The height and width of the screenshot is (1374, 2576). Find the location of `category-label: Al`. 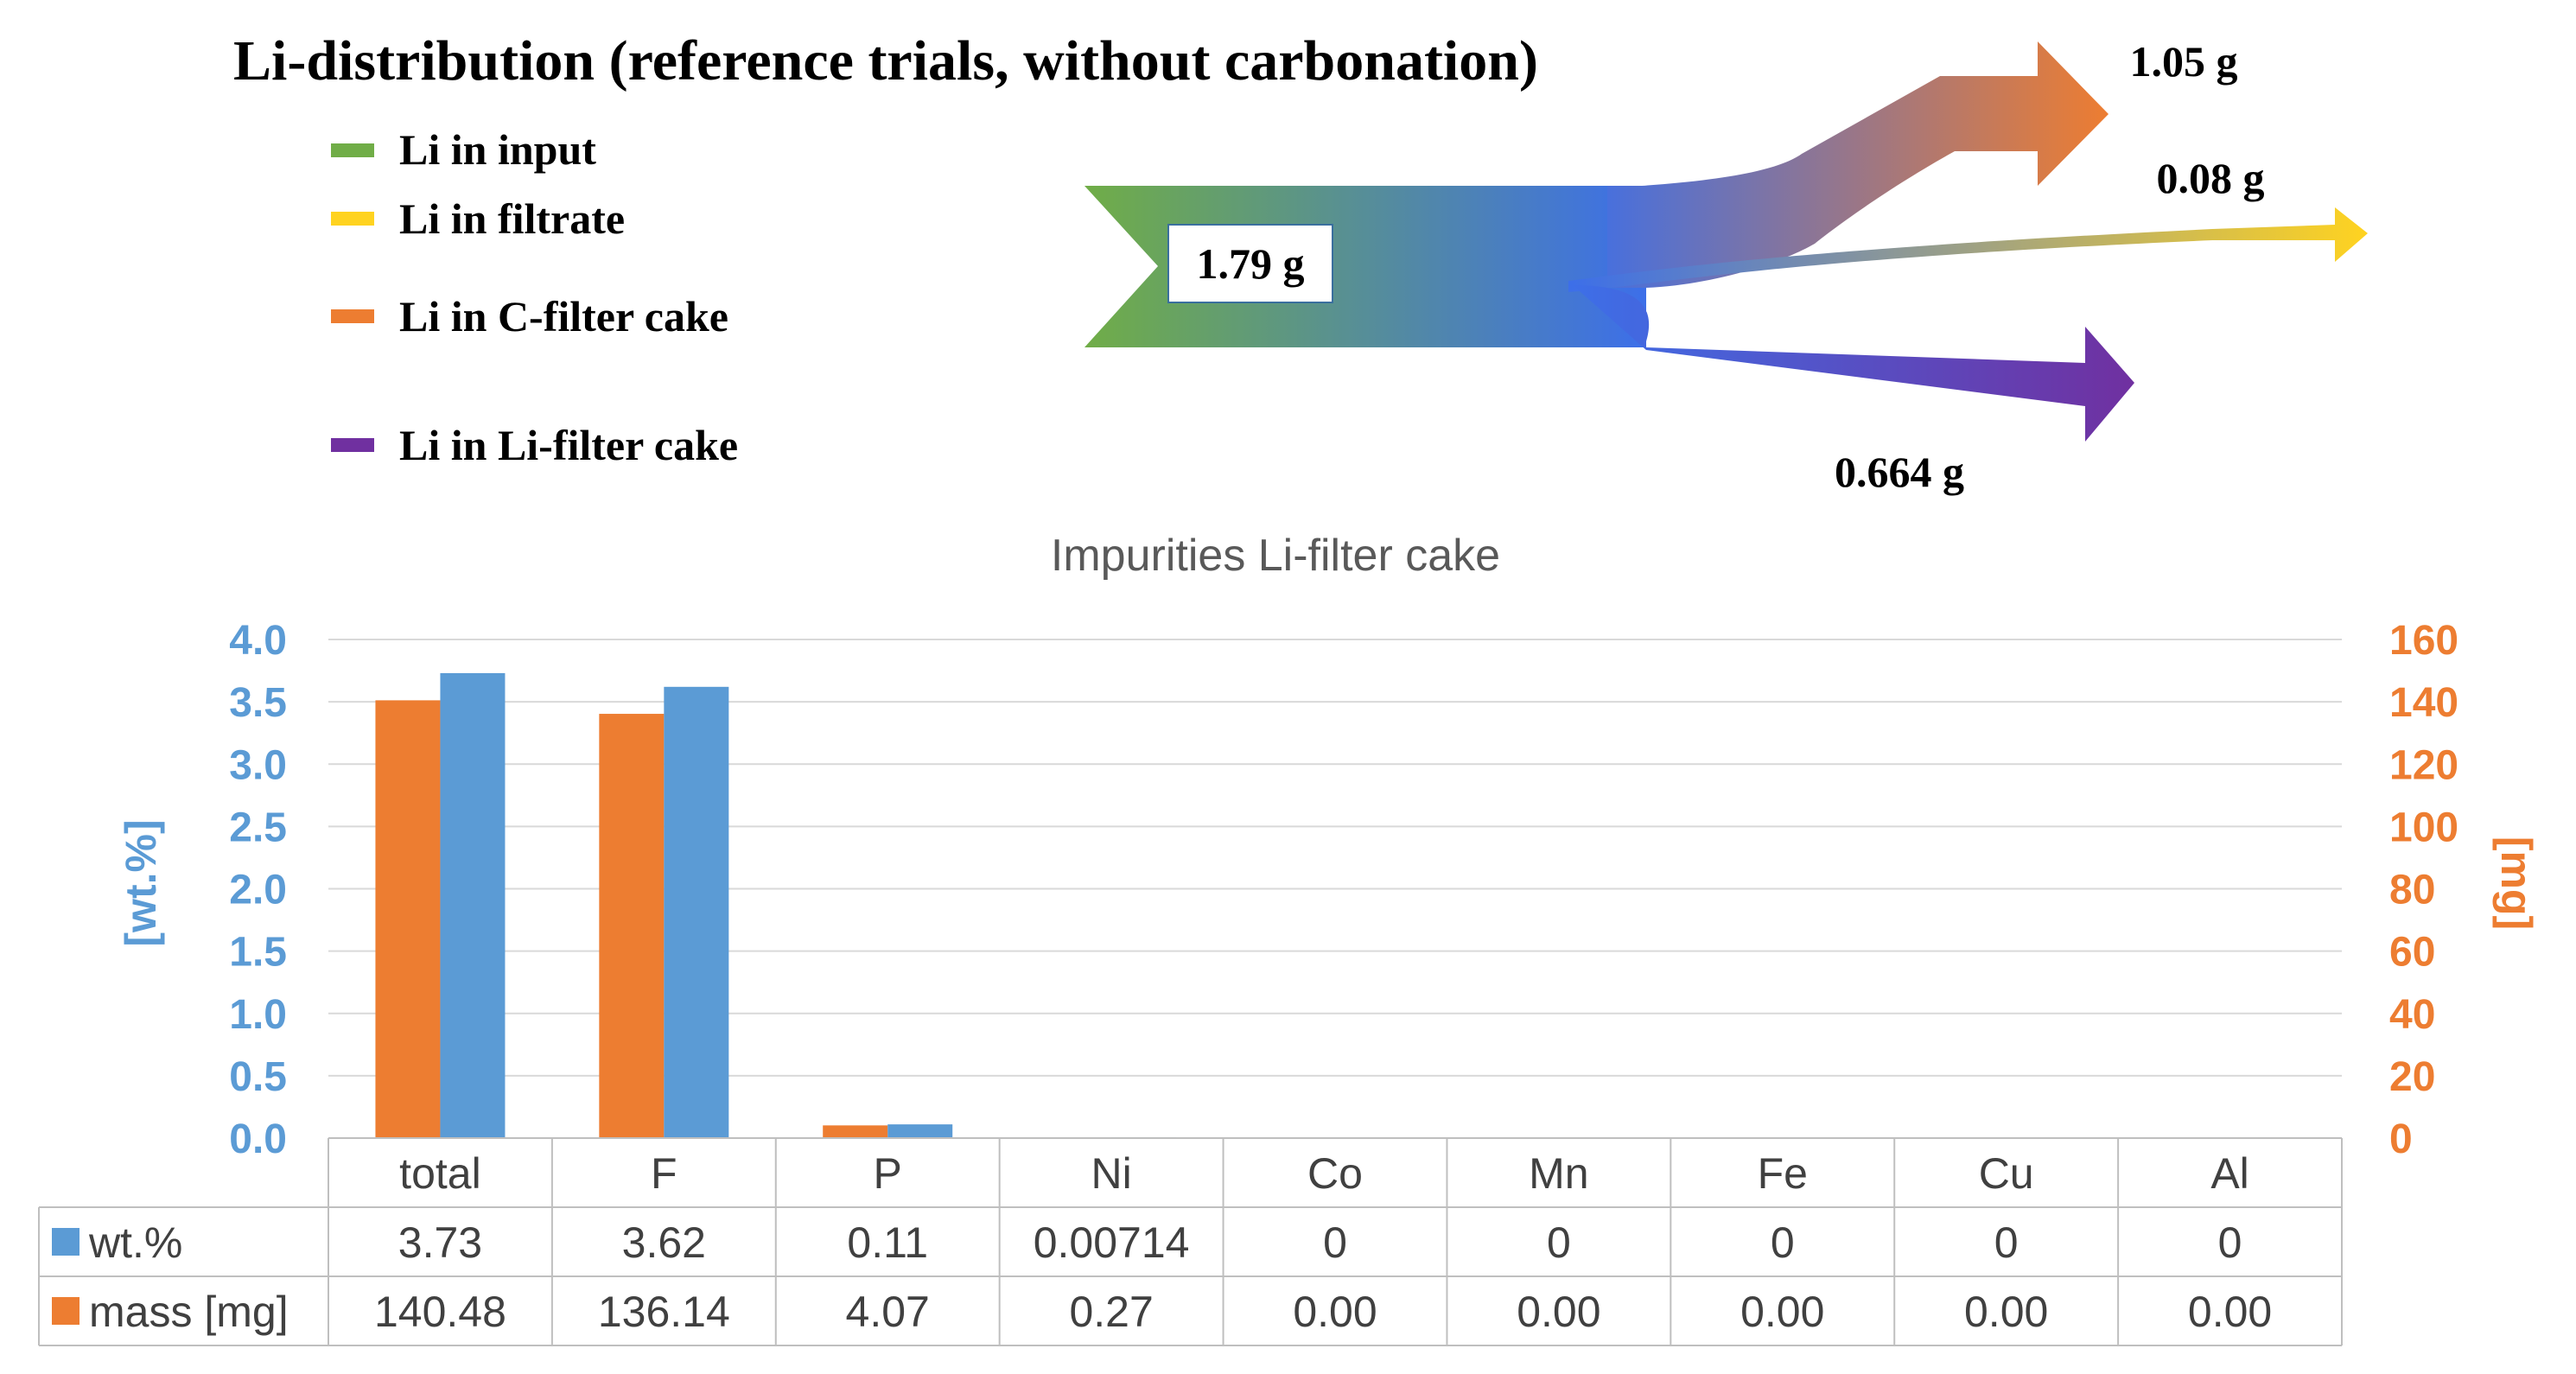

category-label: Al is located at coordinates (2229, 1173).